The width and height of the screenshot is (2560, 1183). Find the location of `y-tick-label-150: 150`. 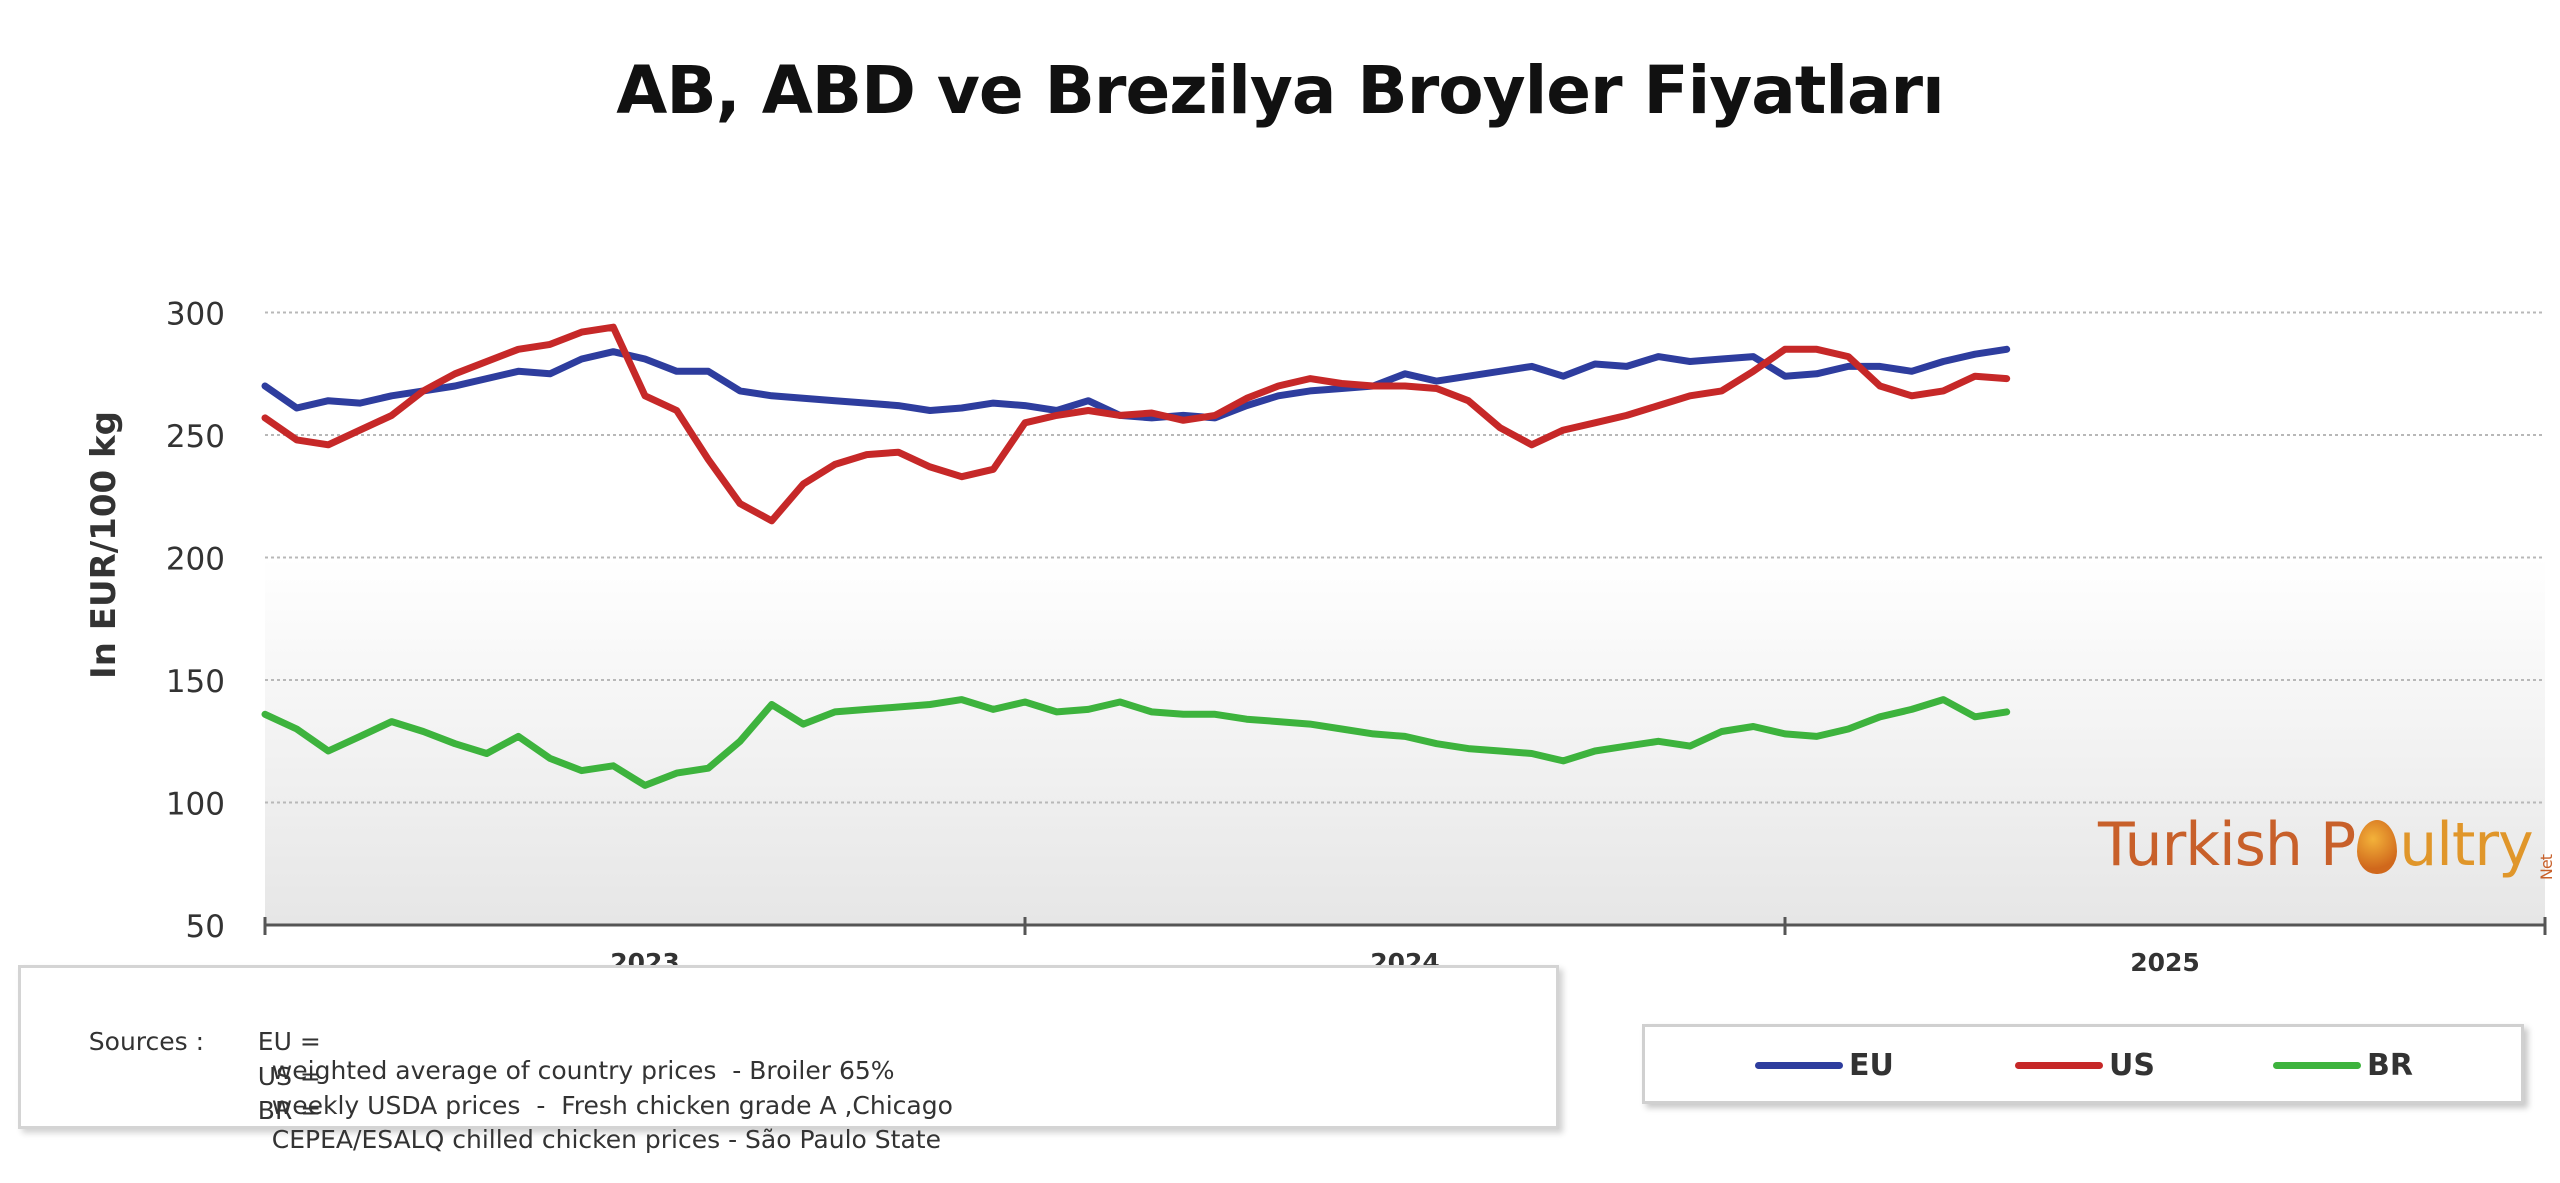

y-tick-label-150: 150 is located at coordinates (195, 682).